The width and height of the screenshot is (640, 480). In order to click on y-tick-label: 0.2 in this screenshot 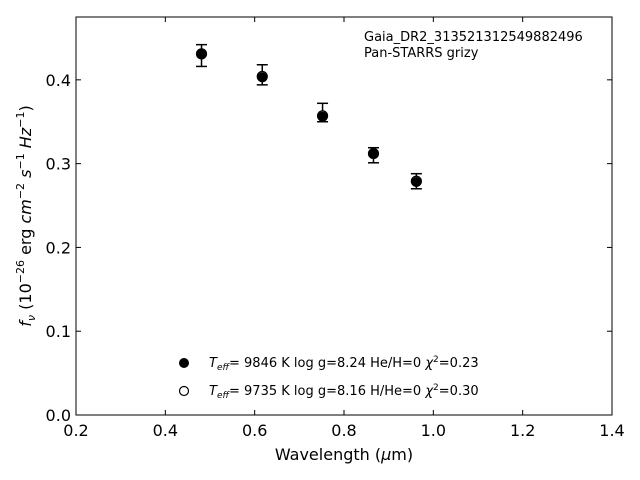, I will do `click(58, 247)`.